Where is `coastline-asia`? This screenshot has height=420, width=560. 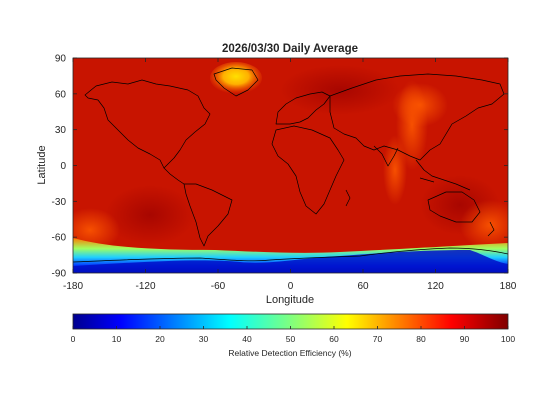
coastline-asia is located at coordinates (417, 117).